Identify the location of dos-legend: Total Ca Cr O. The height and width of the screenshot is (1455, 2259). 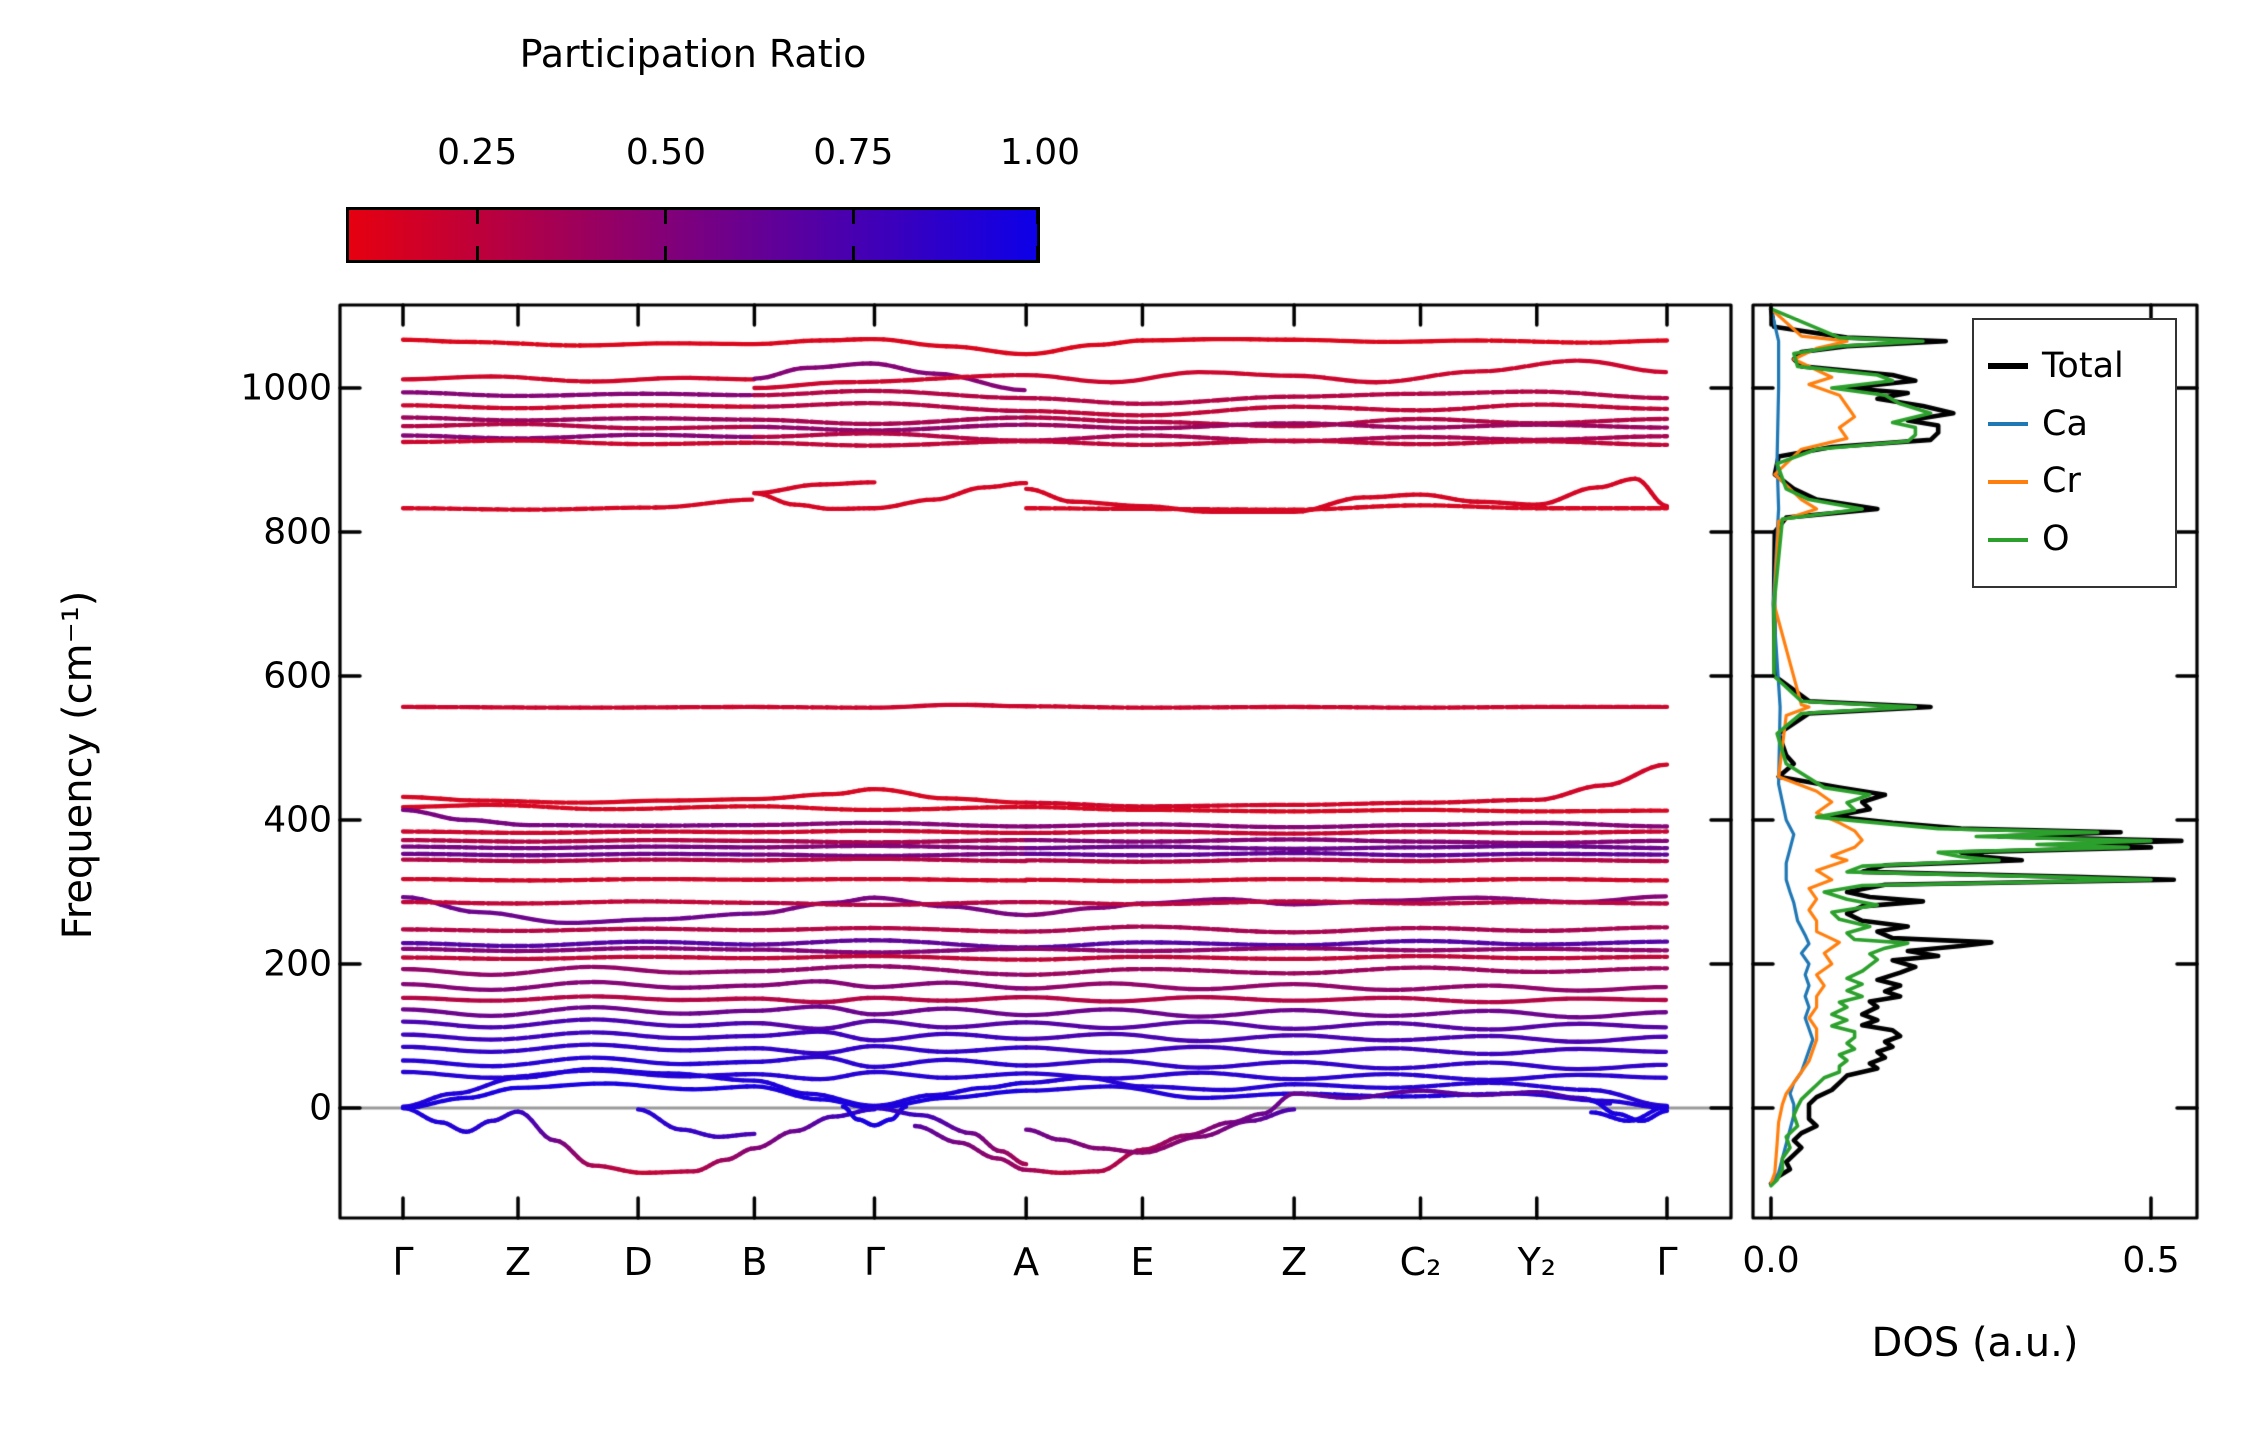
(2074, 453).